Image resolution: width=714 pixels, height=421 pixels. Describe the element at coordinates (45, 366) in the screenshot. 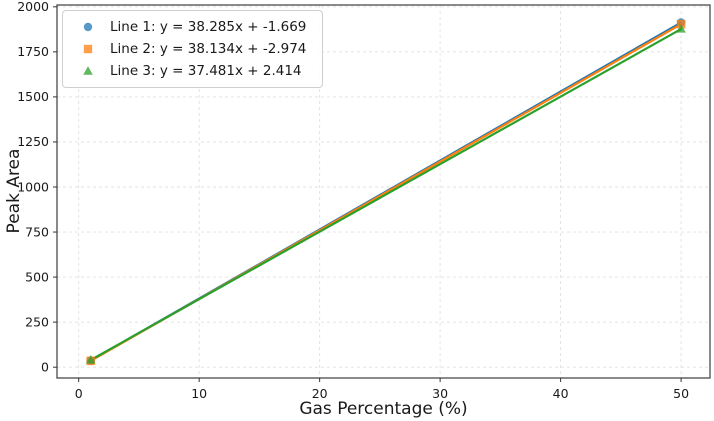

I see `y-tick-label: 0` at that location.